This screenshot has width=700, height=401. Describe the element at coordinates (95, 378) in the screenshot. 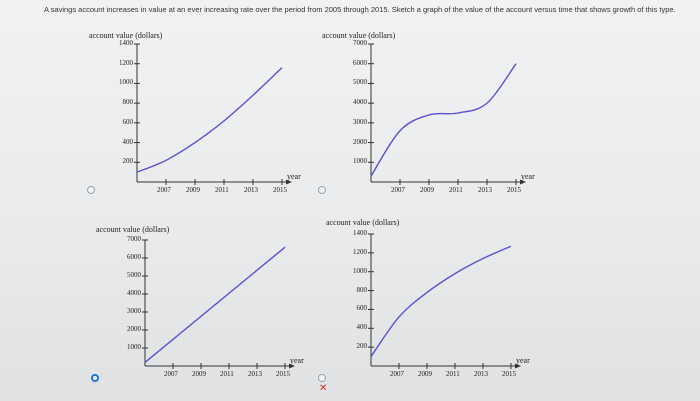

I see `choice-c-radio` at that location.